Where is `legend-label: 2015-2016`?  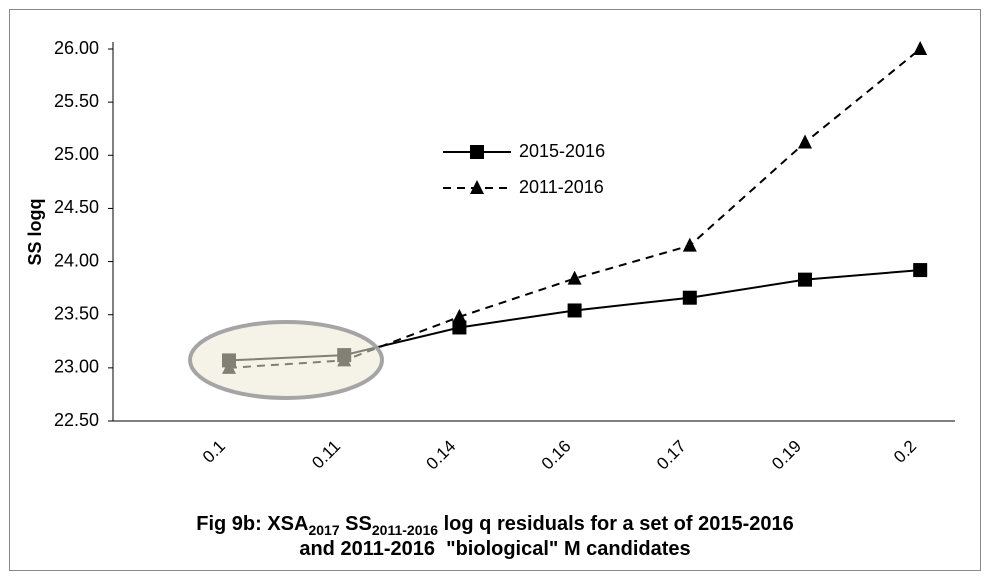
legend-label: 2015-2016 is located at coordinates (562, 151).